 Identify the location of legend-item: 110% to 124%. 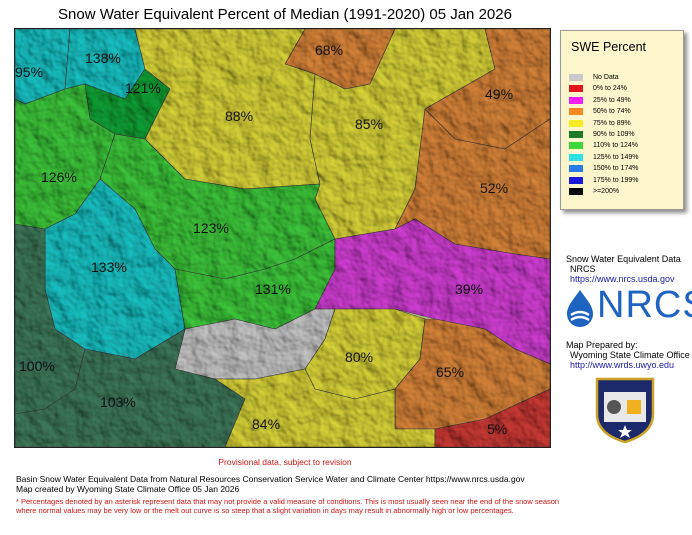
(624, 146).